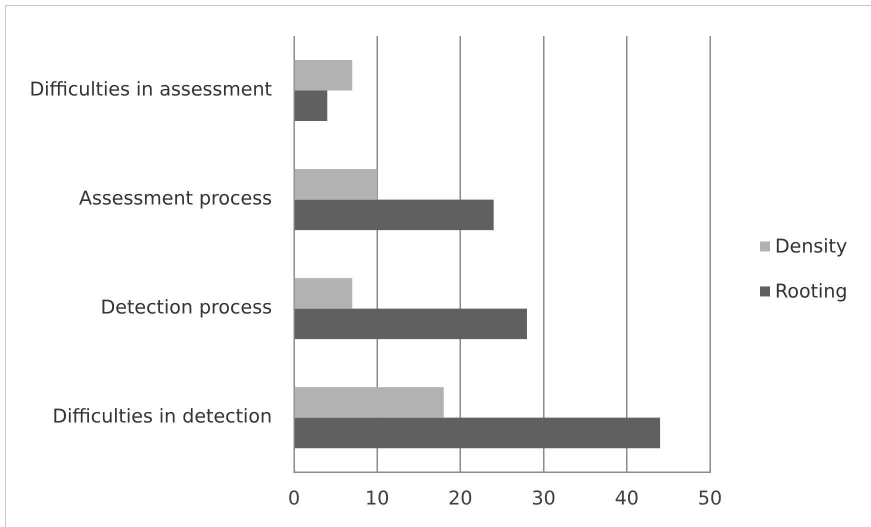  Describe the element at coordinates (294, 499) in the screenshot. I see `x-tick-label: 0` at that location.